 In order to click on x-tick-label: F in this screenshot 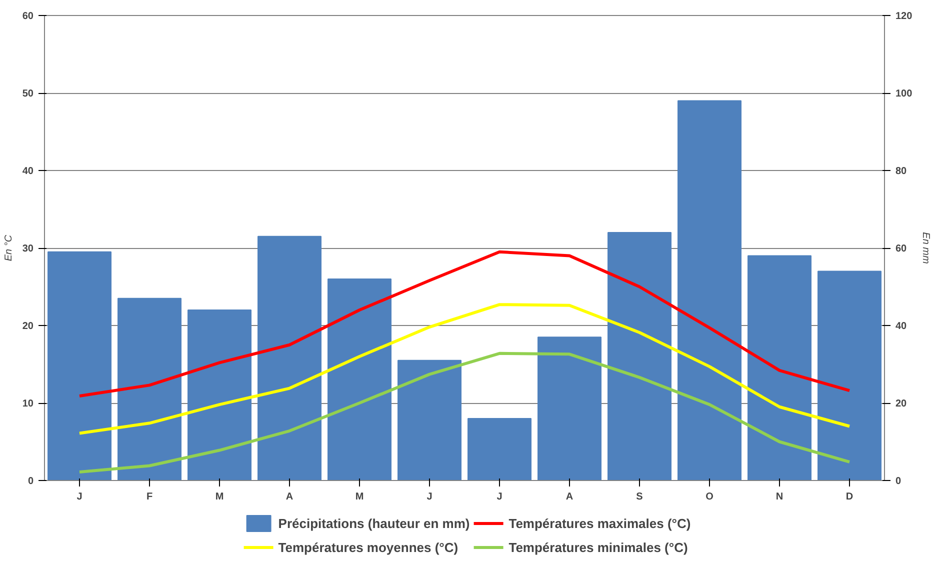, I will do `click(149, 497)`.